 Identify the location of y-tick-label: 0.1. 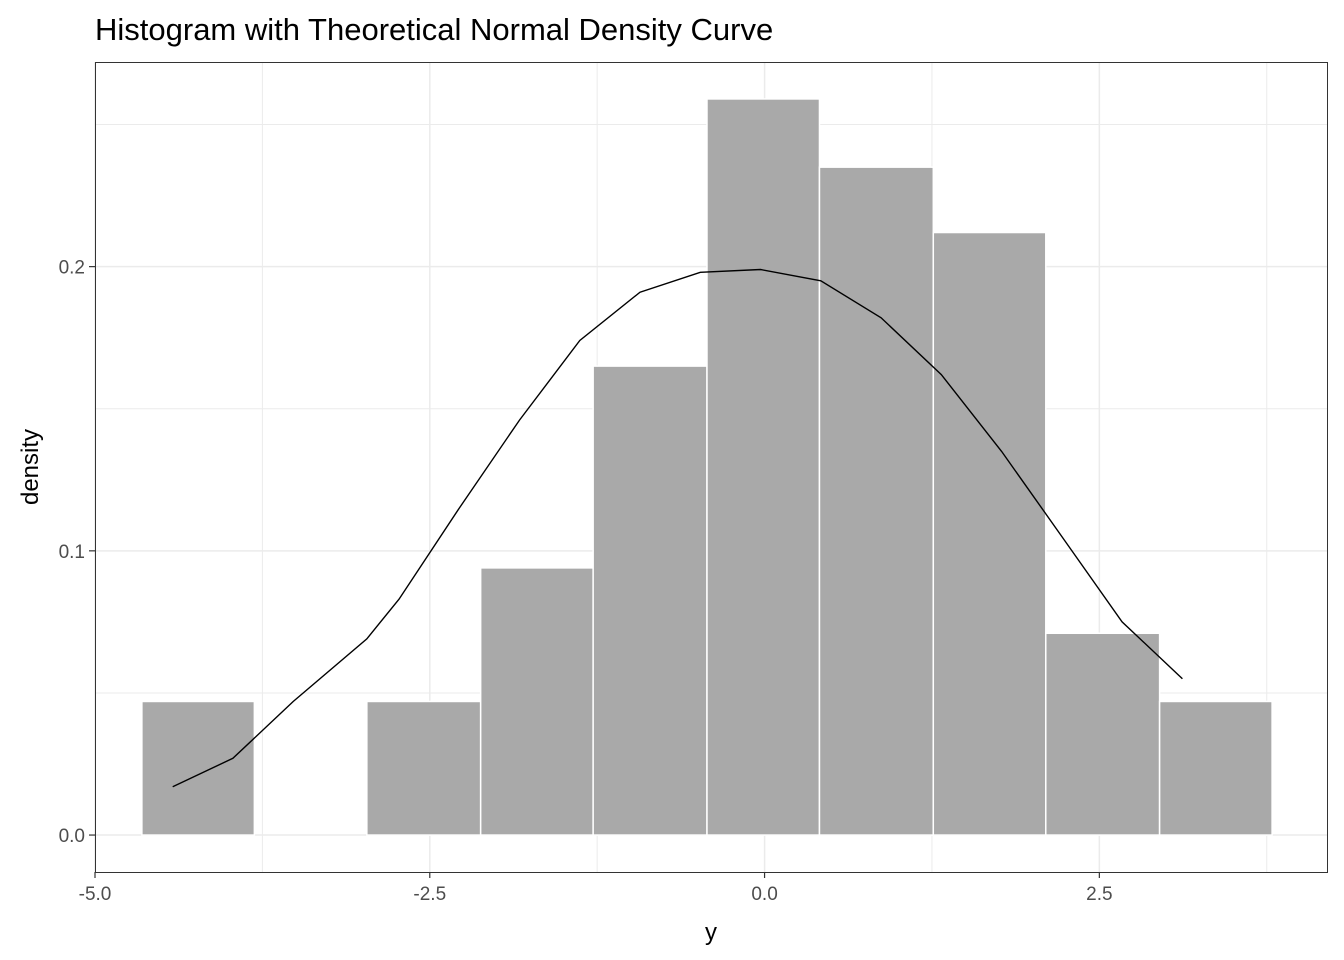
(72, 552).